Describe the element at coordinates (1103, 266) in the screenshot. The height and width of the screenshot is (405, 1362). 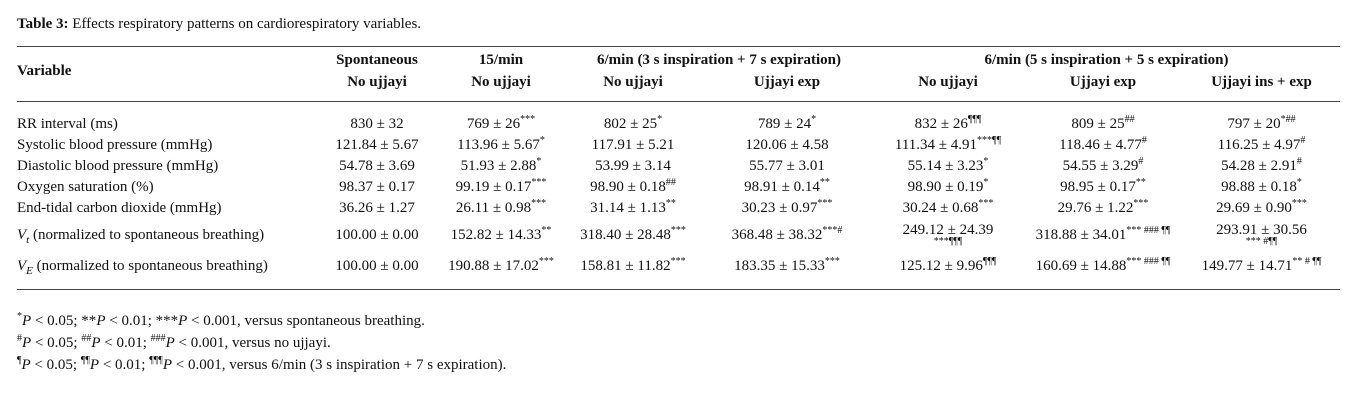
I see `table-cell: 160.69 ± 14.88*** ### ¶¶` at that location.